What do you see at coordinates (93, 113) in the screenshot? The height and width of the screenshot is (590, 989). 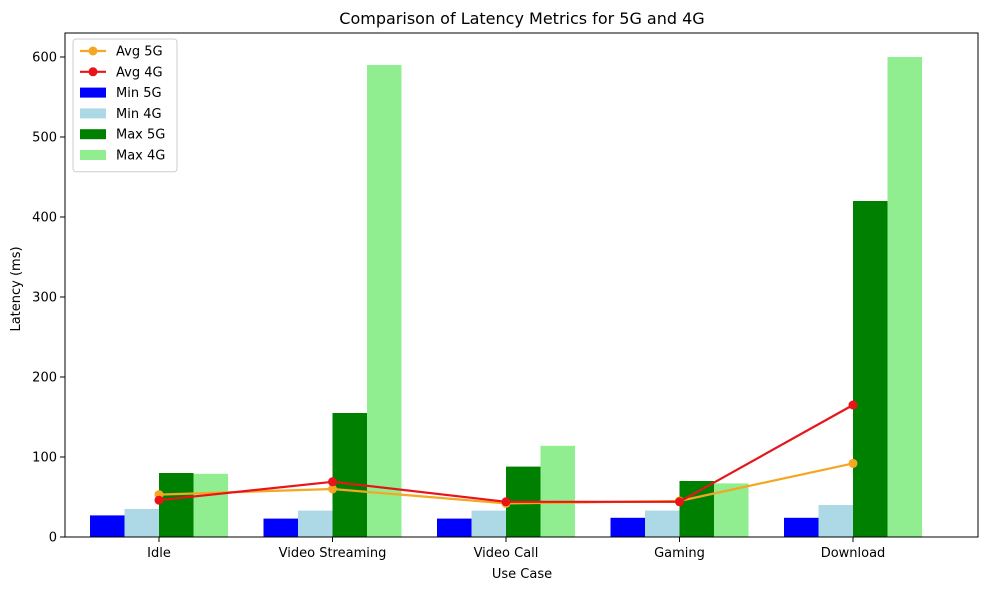 I see `legend-swatch-min-4g` at bounding box center [93, 113].